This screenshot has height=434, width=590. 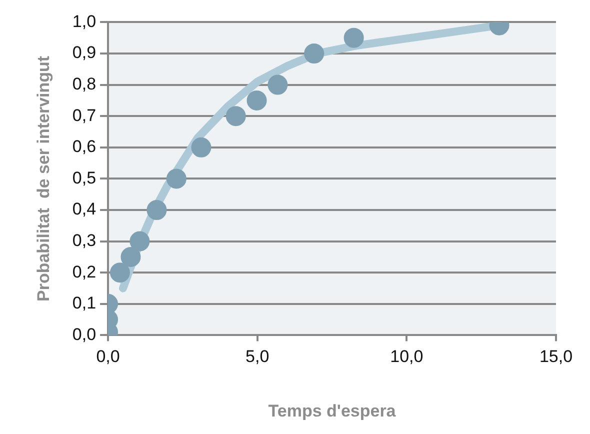 What do you see at coordinates (84, 303) in the screenshot?
I see `y-tick-label: 0,1` at bounding box center [84, 303].